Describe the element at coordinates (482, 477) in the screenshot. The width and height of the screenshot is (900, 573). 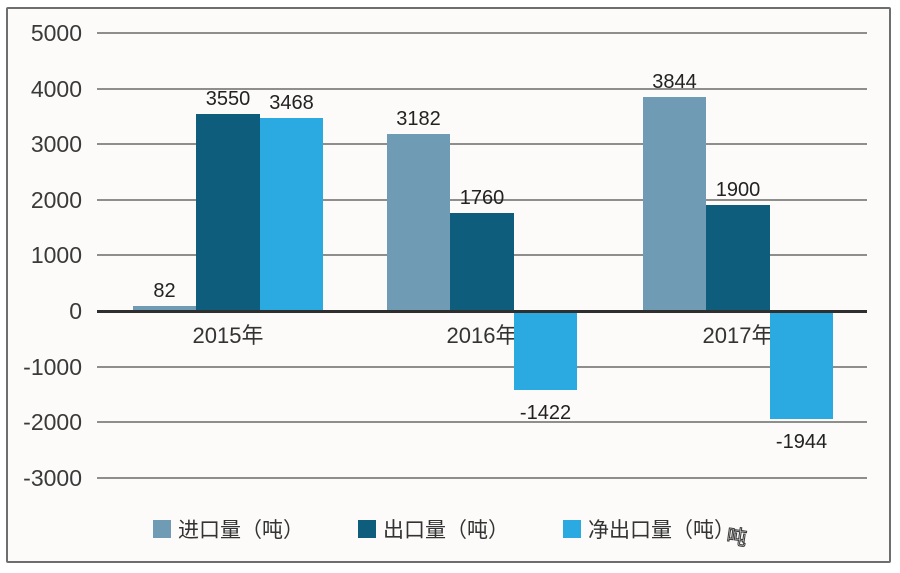
I see `gridline--3000` at that location.